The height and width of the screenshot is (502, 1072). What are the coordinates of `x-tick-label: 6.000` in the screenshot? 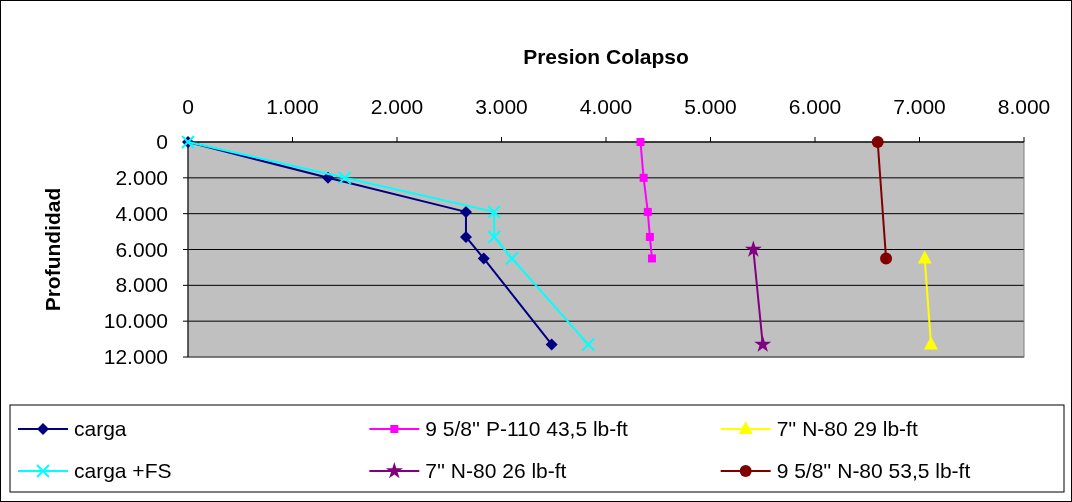 It's located at (815, 106).